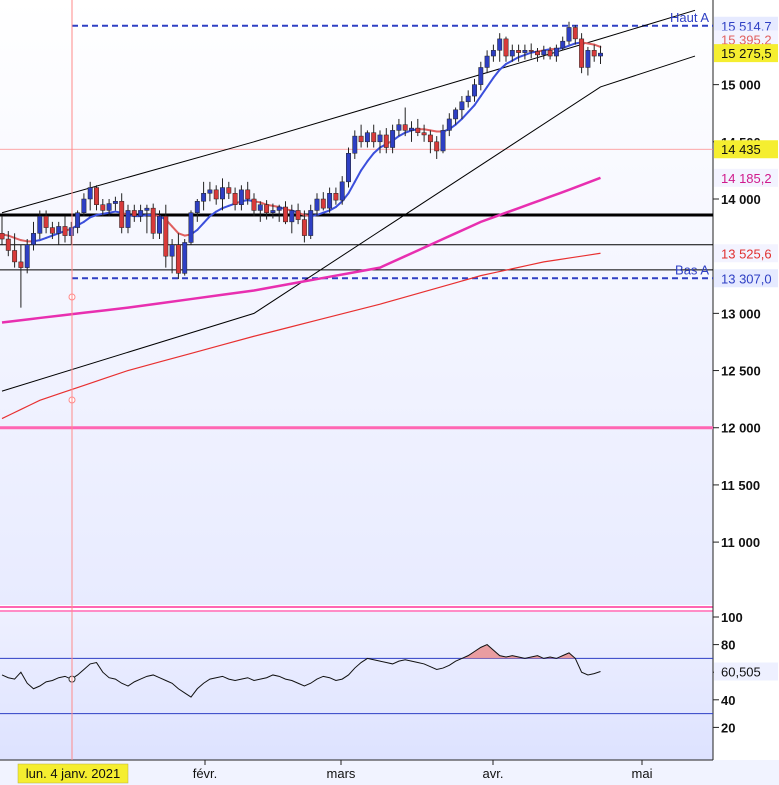 The height and width of the screenshot is (785, 779). I want to click on value-badge-label: 14 185,2, so click(746, 178).